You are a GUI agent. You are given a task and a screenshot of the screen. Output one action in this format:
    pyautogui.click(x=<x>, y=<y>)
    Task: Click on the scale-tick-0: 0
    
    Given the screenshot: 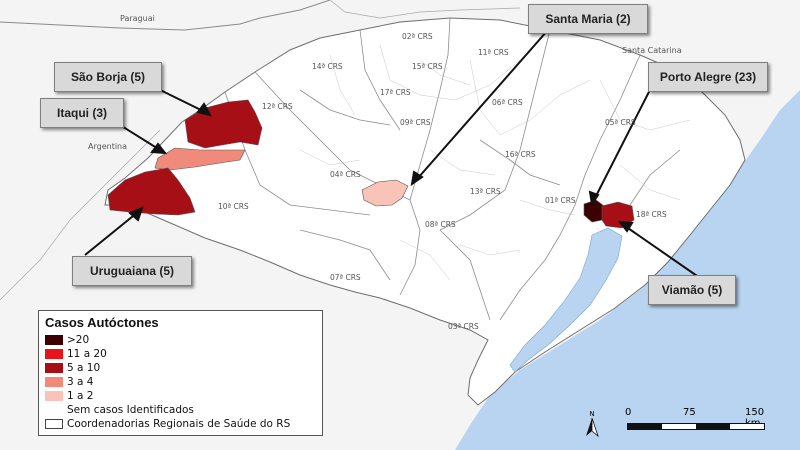 What is the action you would take?
    pyautogui.click(x=628, y=412)
    